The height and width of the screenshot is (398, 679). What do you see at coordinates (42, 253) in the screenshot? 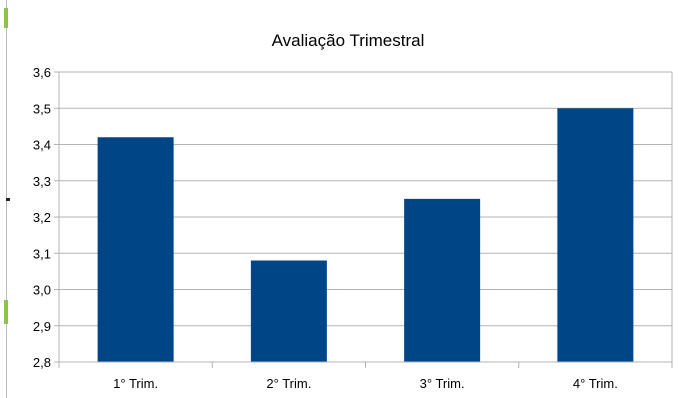
I see `y-tick-label: 3,1` at bounding box center [42, 253].